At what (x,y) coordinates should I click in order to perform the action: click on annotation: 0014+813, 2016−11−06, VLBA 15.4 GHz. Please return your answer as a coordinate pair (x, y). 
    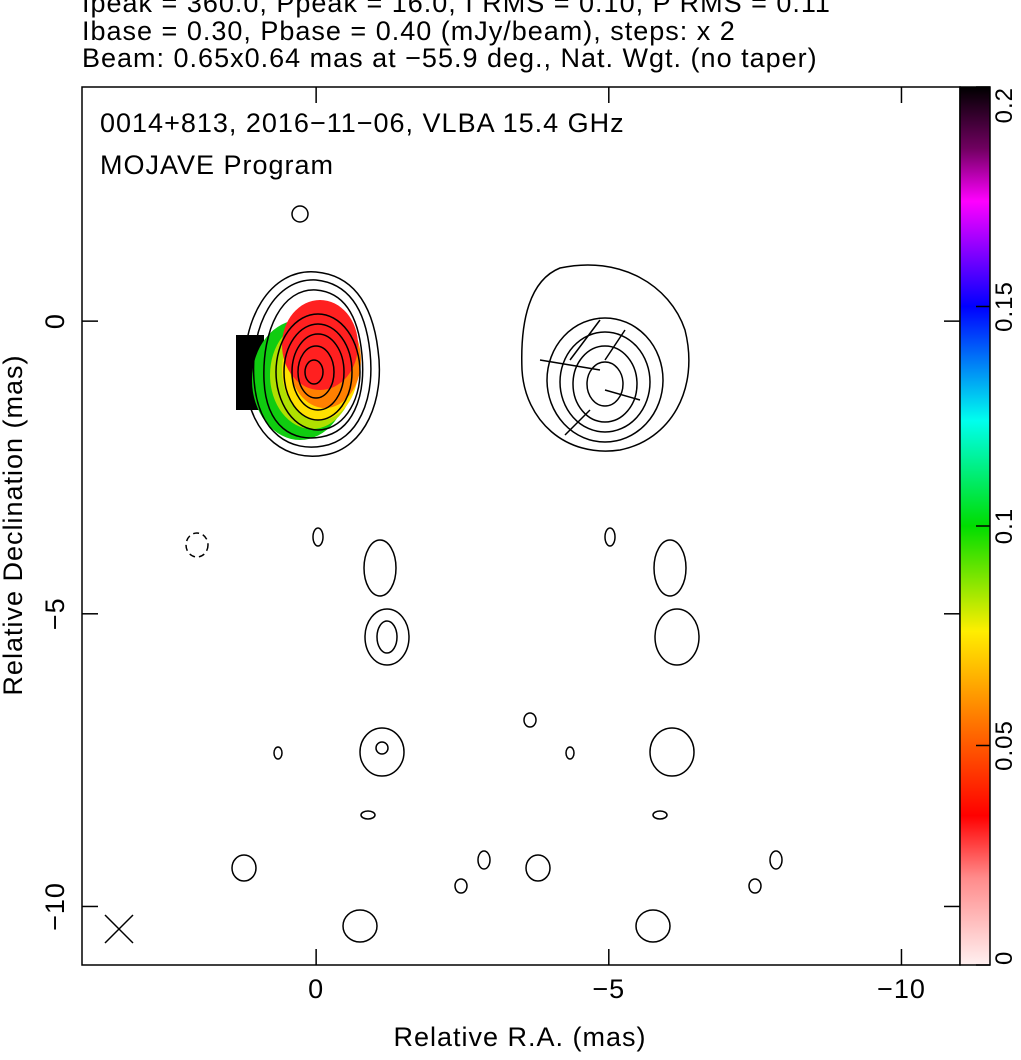
    Looking at the image, I should click on (362, 123).